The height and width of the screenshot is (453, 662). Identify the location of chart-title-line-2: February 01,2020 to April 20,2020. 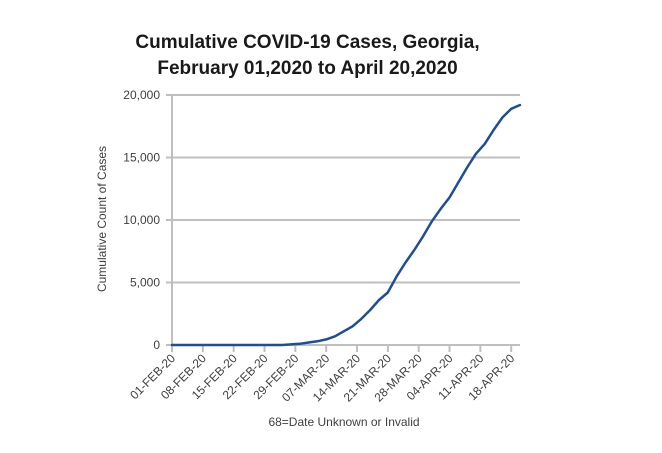
(307, 68).